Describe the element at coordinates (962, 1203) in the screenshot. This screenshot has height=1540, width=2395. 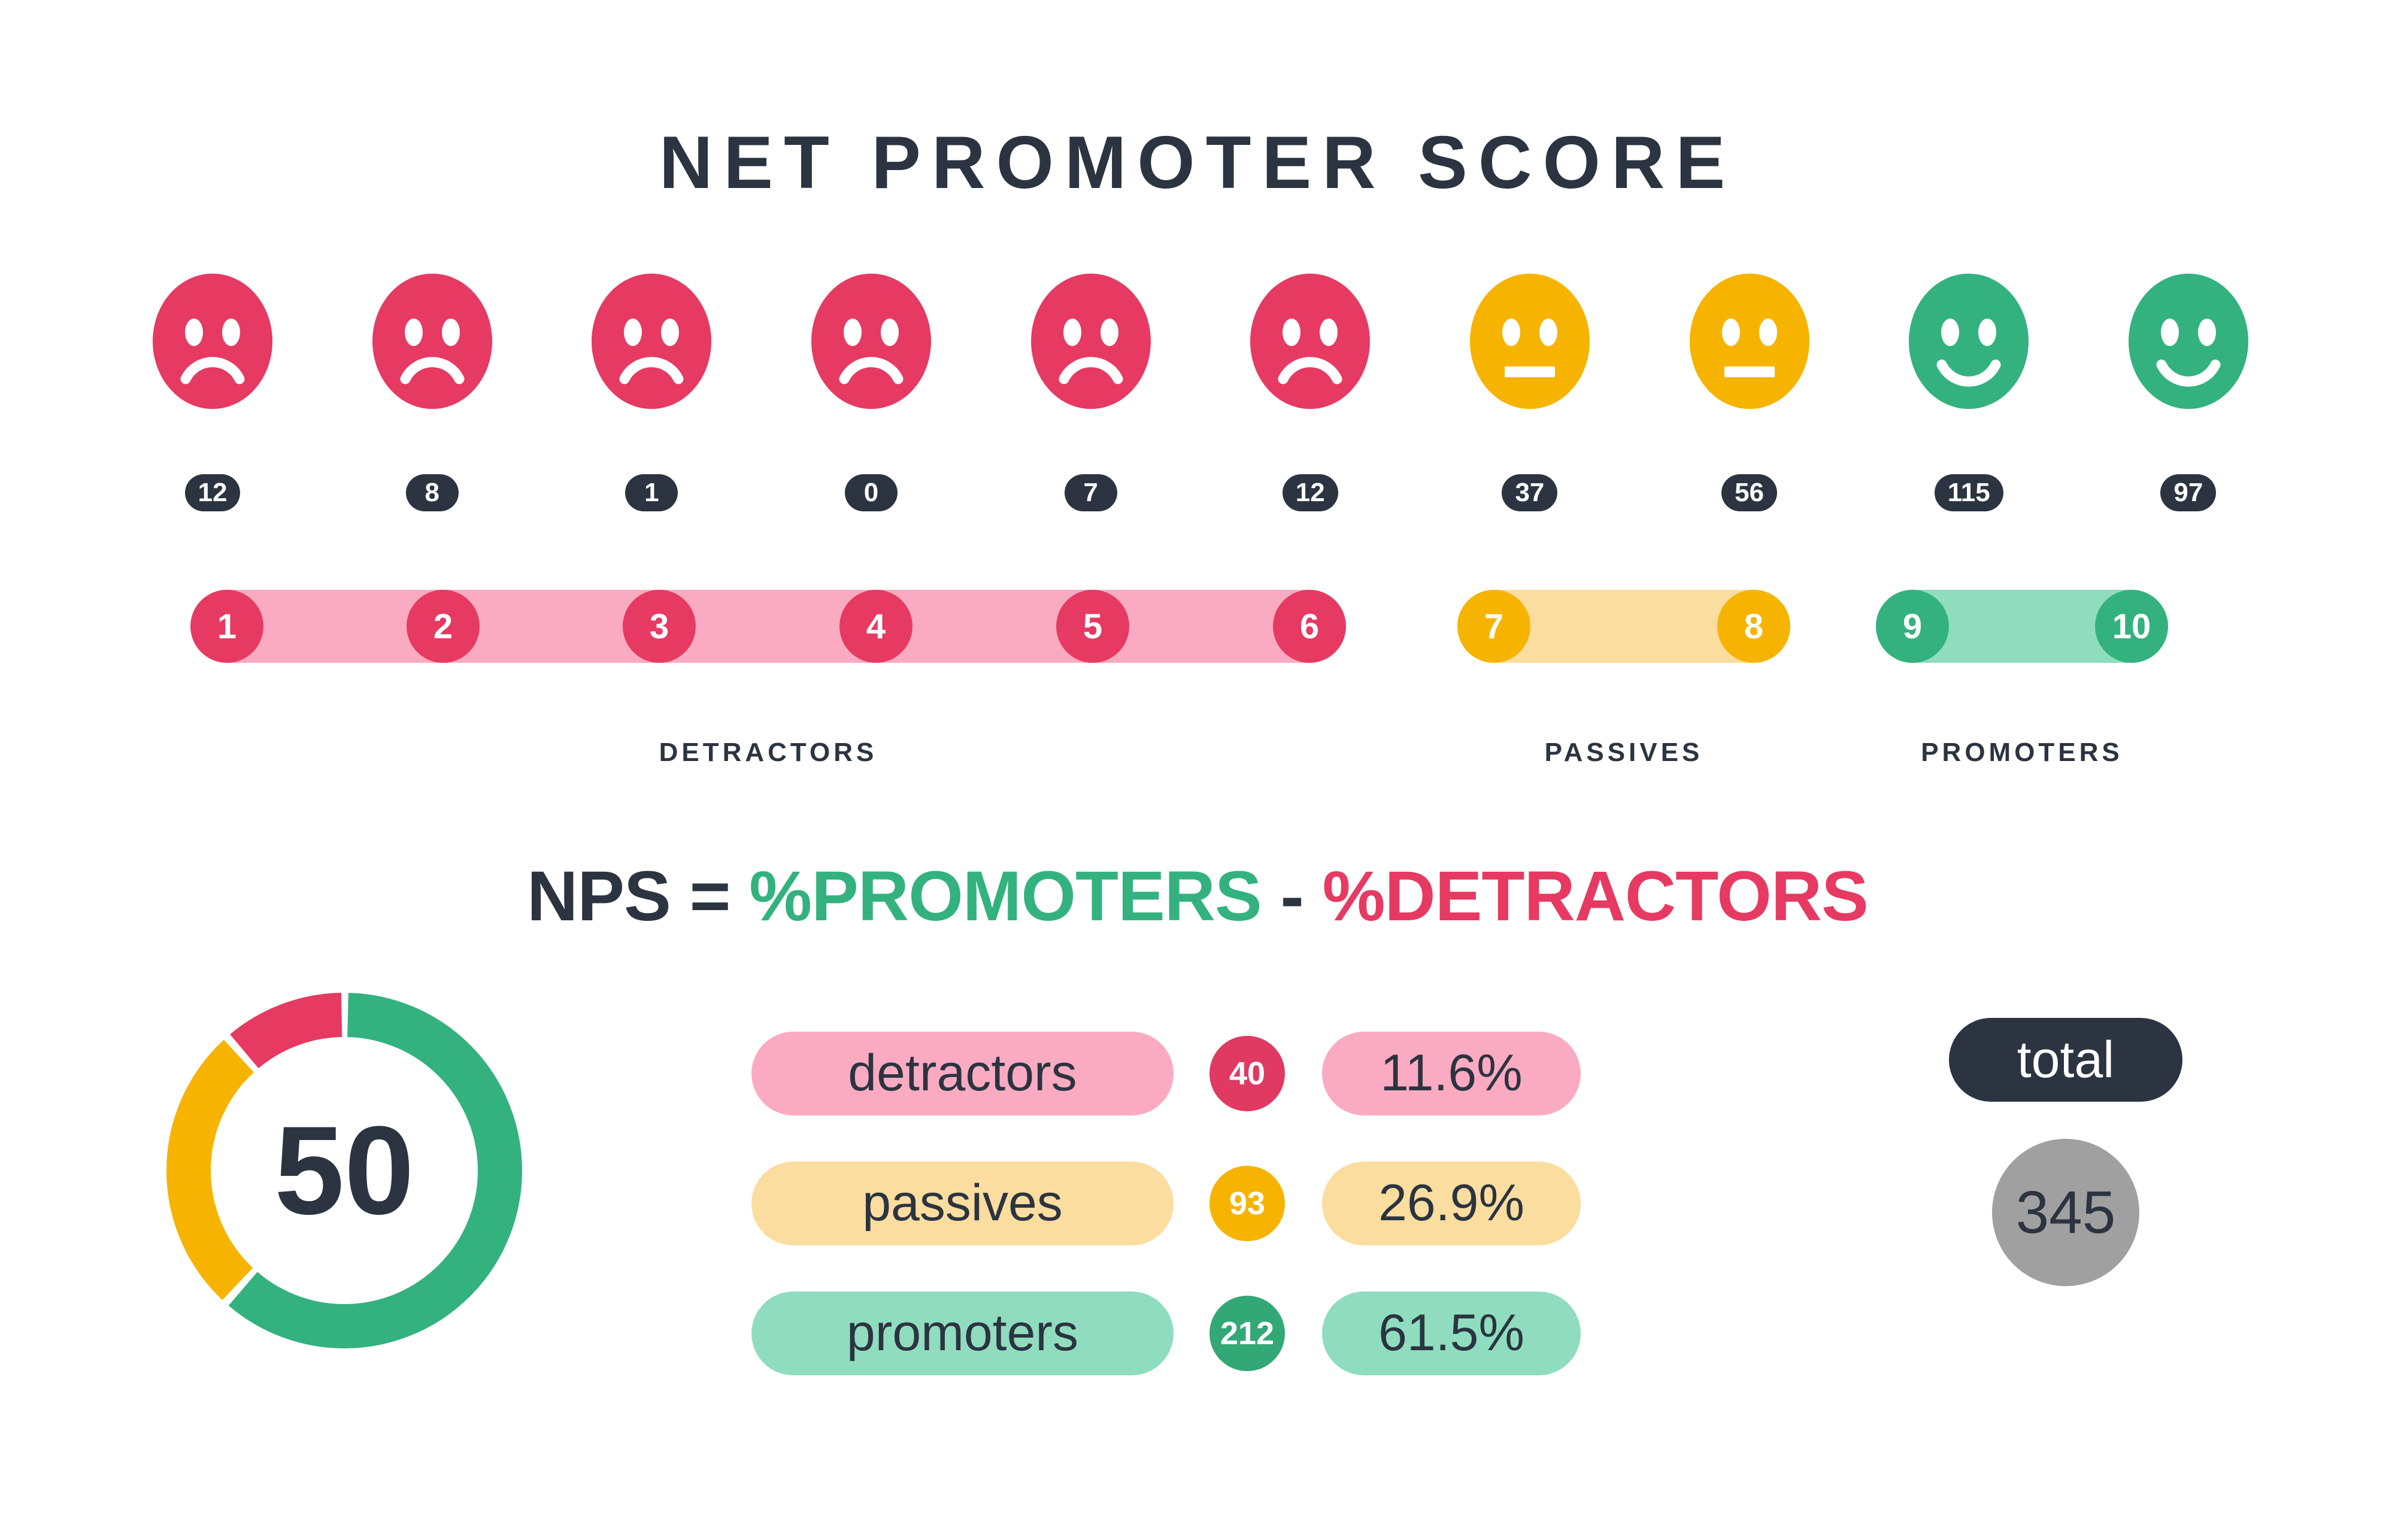
I see `legend-label-passives: passives` at that location.